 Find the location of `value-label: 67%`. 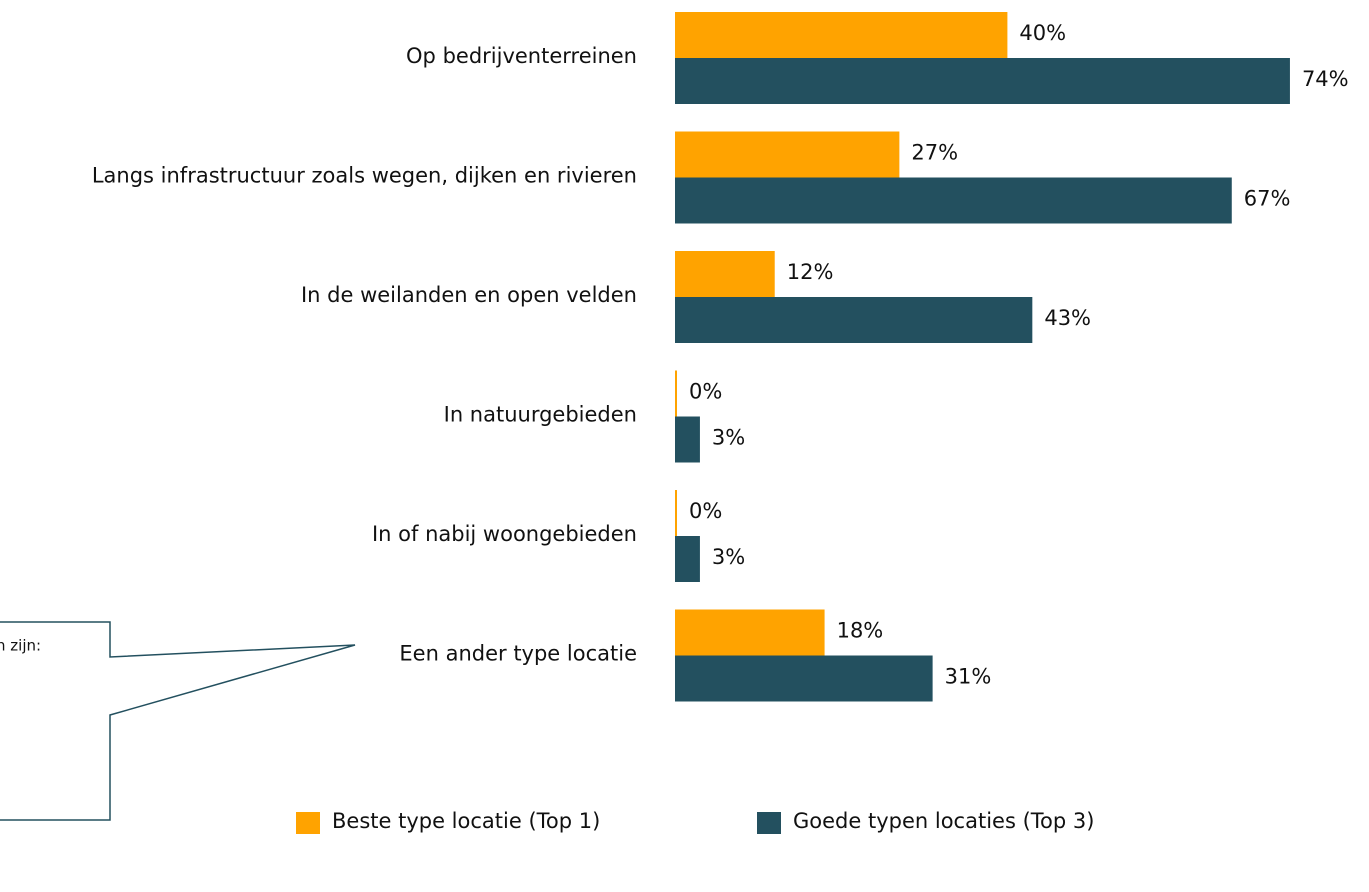

value-label: 67% is located at coordinates (1267, 199).